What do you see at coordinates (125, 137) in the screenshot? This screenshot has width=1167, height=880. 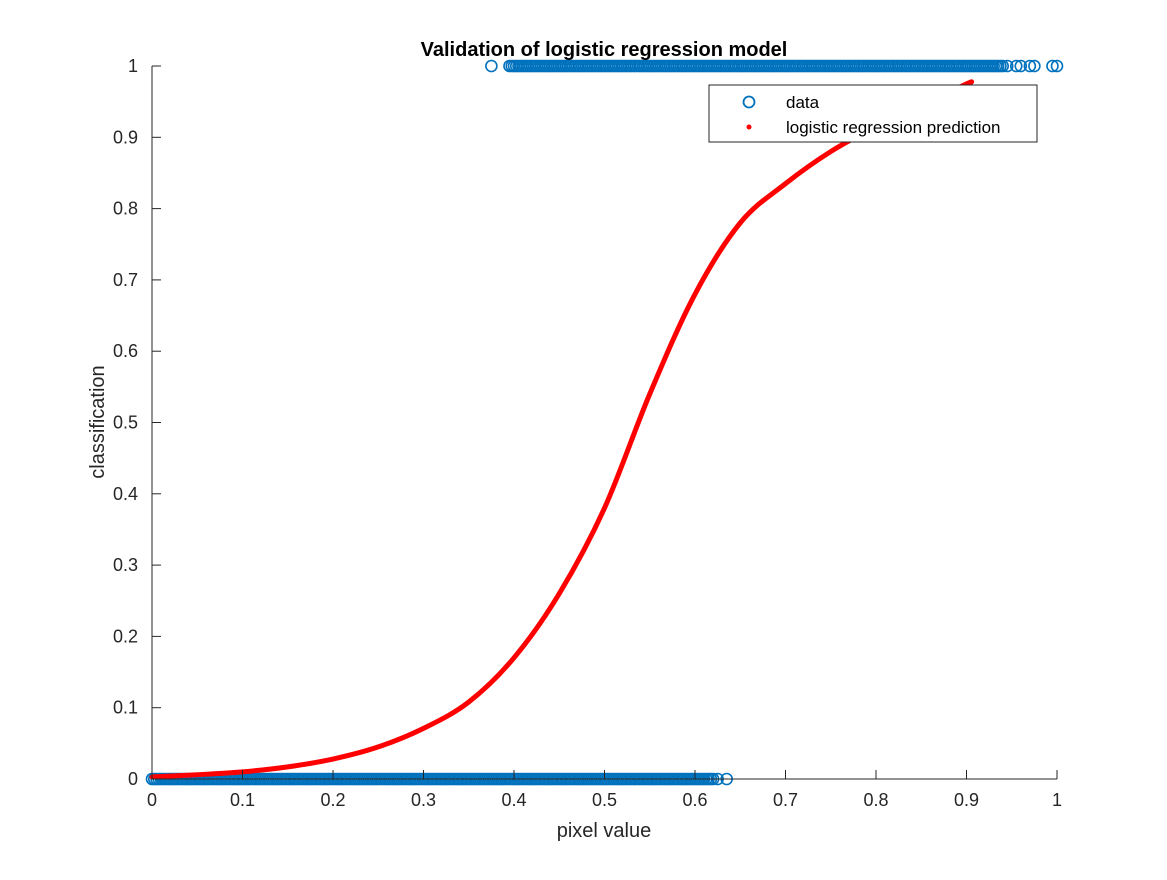 I see `y-tick-label: 0.9` at bounding box center [125, 137].